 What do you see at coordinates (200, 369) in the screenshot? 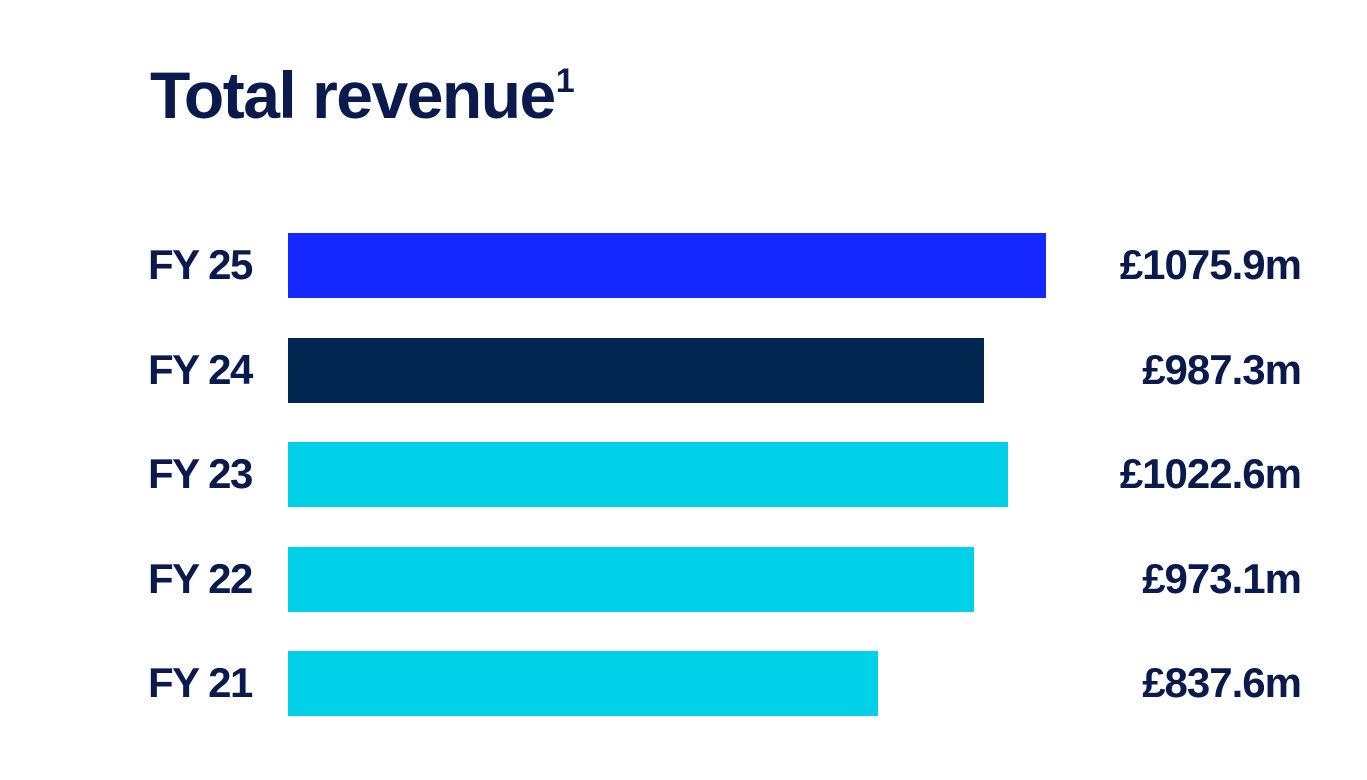
I see `category-label: FY 24` at bounding box center [200, 369].